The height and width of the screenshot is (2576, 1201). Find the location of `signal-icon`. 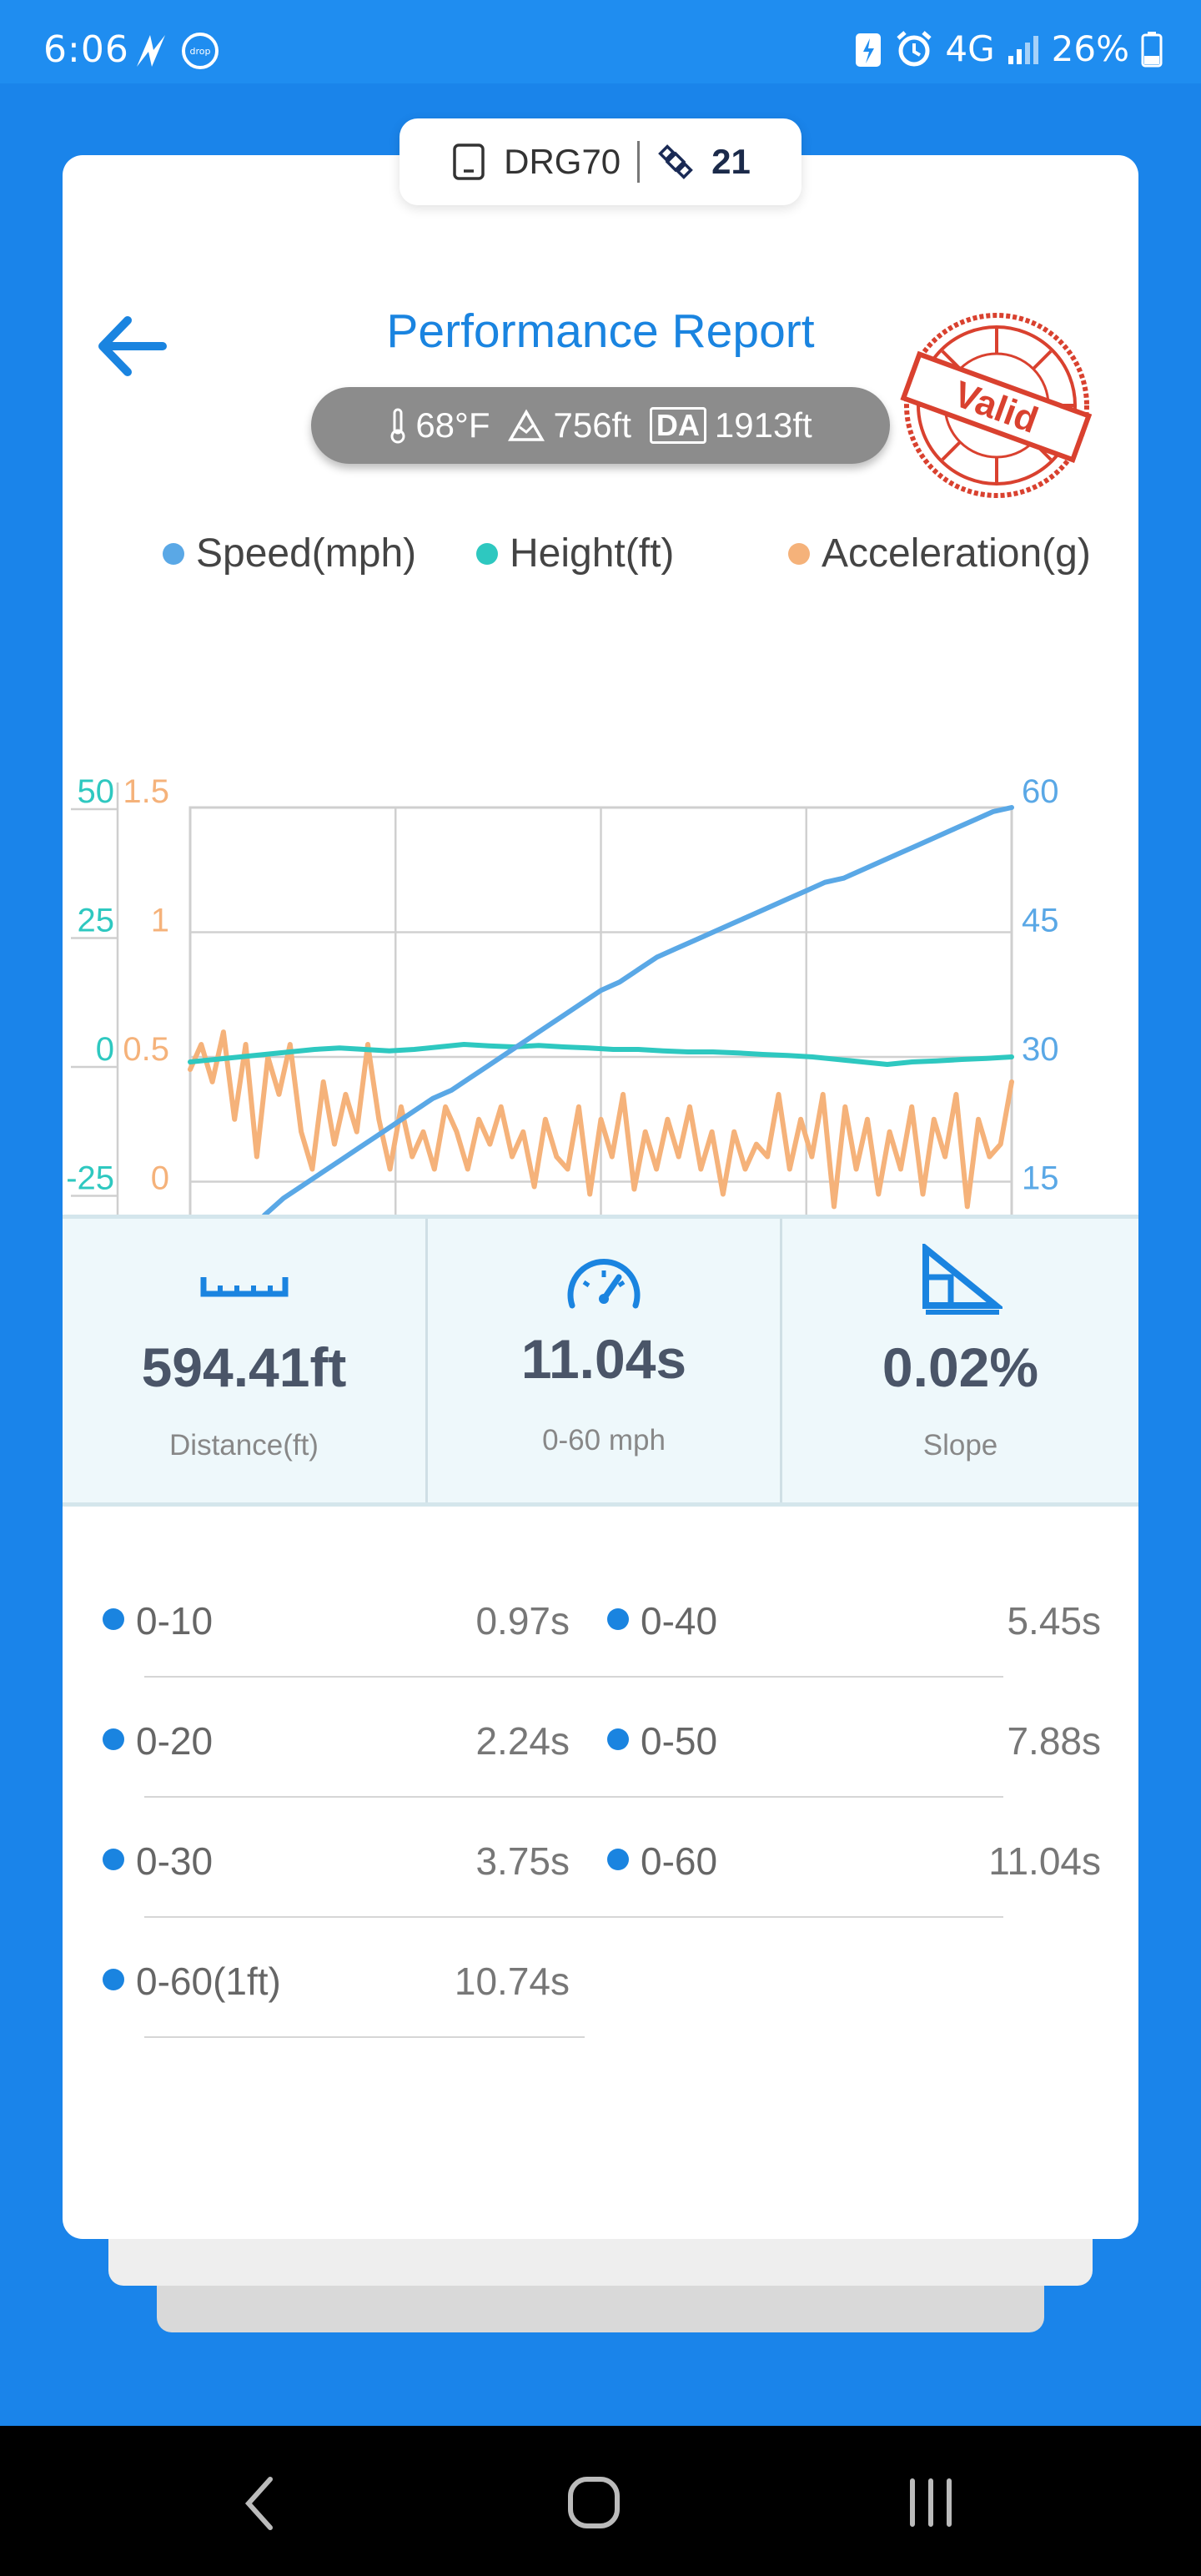

signal-icon is located at coordinates (1023, 49).